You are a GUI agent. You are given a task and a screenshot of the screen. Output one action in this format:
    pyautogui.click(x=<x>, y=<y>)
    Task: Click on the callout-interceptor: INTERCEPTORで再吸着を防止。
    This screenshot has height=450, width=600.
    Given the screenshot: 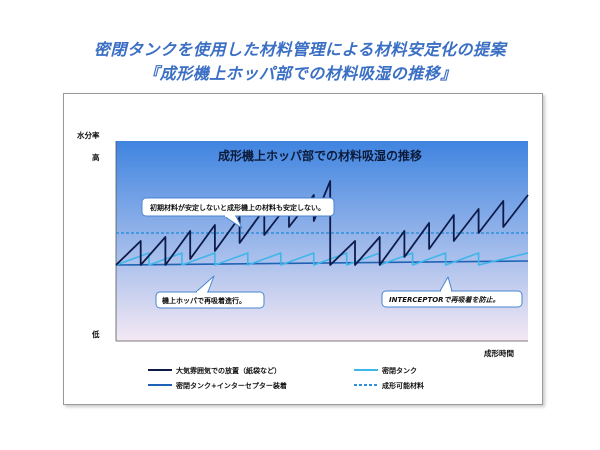 What is the action you would take?
    pyautogui.click(x=452, y=292)
    